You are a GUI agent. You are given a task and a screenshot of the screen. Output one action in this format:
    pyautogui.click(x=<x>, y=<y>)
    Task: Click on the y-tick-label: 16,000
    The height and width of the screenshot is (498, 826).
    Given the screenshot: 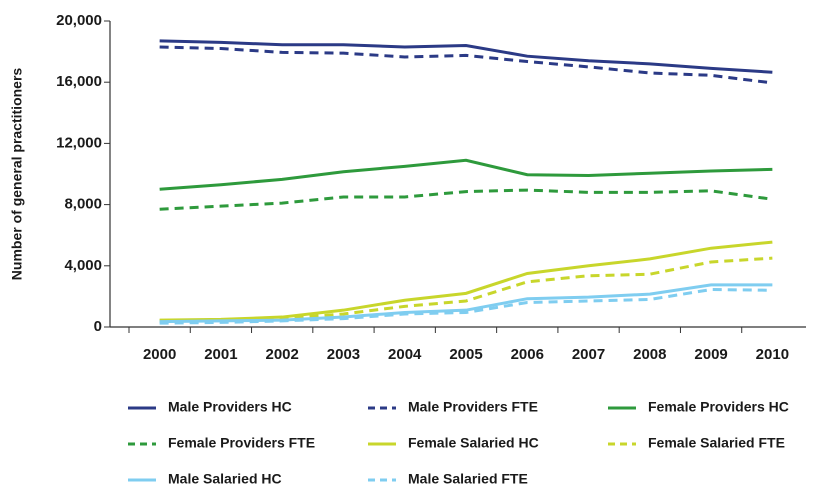 What is the action you would take?
    pyautogui.click(x=79, y=81)
    